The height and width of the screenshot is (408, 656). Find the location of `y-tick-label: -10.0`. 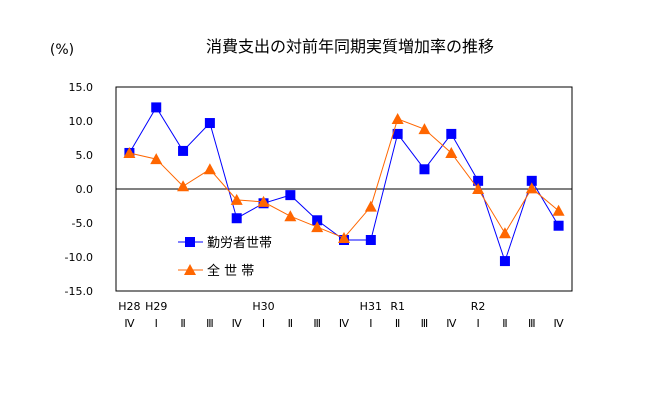

y-tick-label: -10.0 is located at coordinates (79, 257).